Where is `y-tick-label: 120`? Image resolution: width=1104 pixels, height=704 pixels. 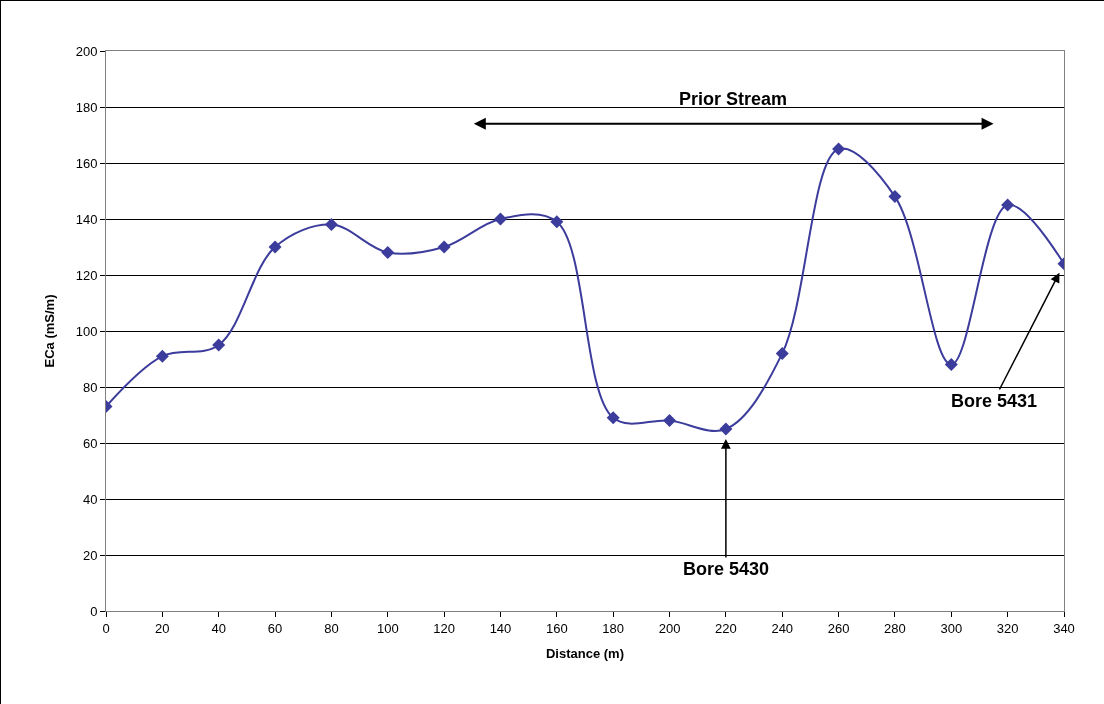 y-tick-label: 120 is located at coordinates (86, 275).